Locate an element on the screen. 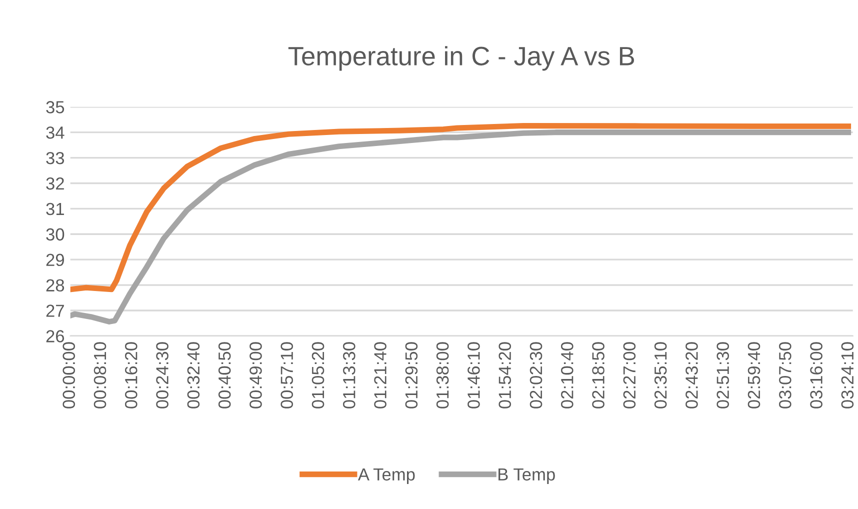 Image resolution: width=858 pixels, height=509 pixels. x-tick-label: 01:13:30 is located at coordinates (349, 375).